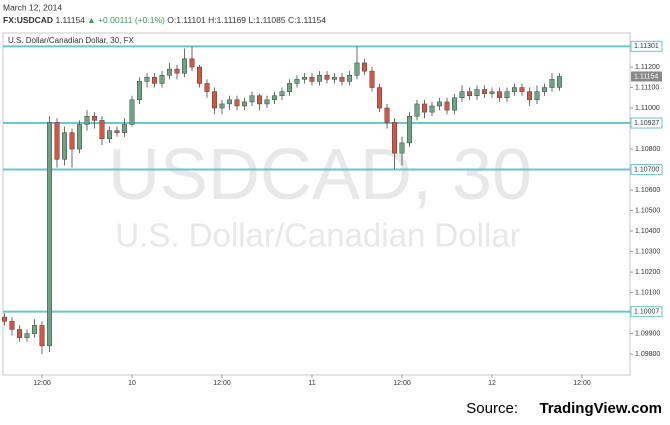  I want to click on level-label: 1.10927, so click(646, 123).